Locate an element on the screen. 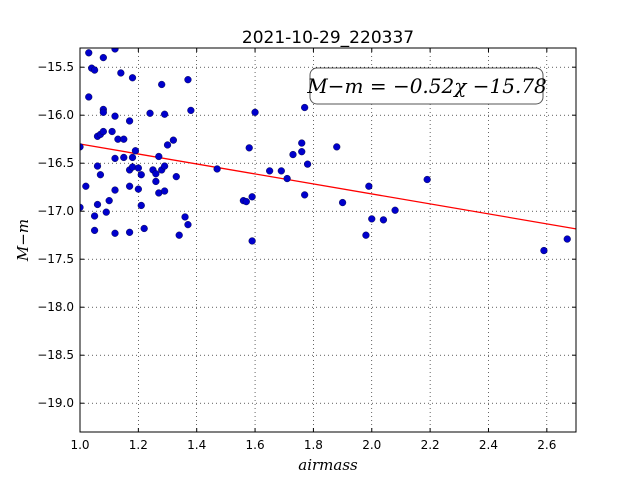 Image resolution: width=640 pixels, height=485 pixels. fit-line is located at coordinates (328, 186).